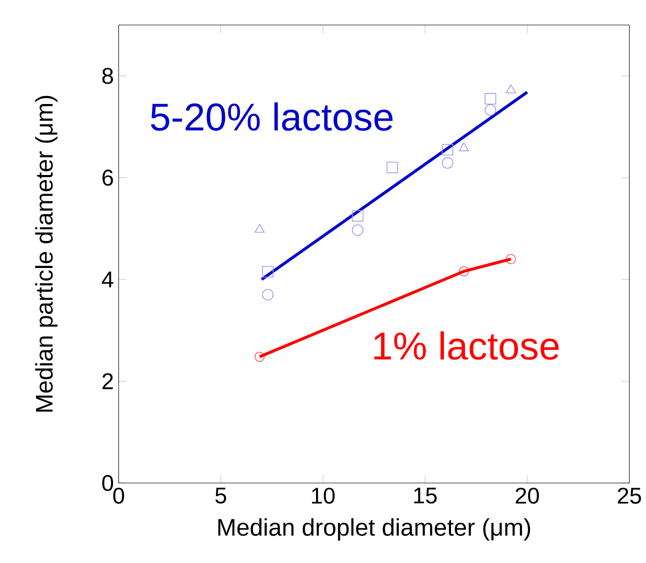  Describe the element at coordinates (527, 496) in the screenshot. I see `x-tick-label: 20` at that location.